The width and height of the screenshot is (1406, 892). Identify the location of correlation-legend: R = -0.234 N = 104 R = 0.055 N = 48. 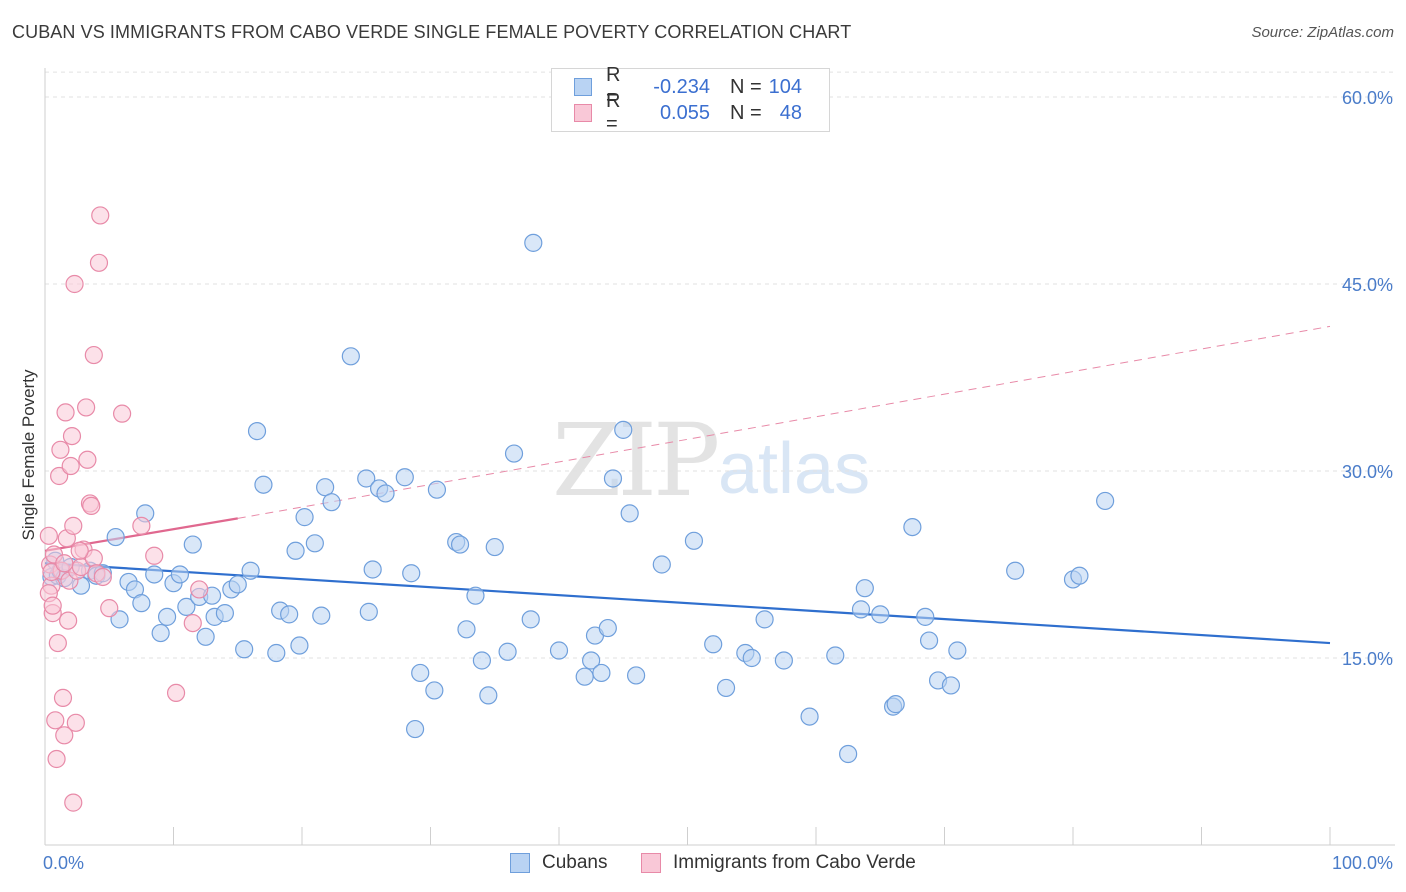
(690, 99).